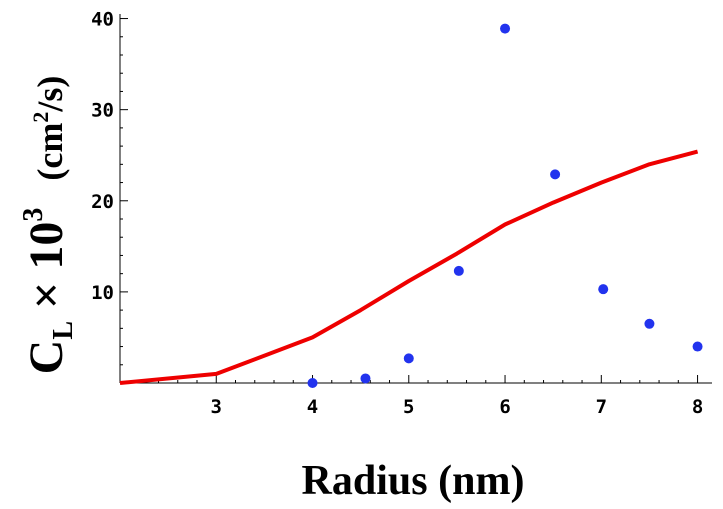 The width and height of the screenshot is (723, 509). Describe the element at coordinates (102, 293) in the screenshot. I see `y-tick-label: 10` at that location.